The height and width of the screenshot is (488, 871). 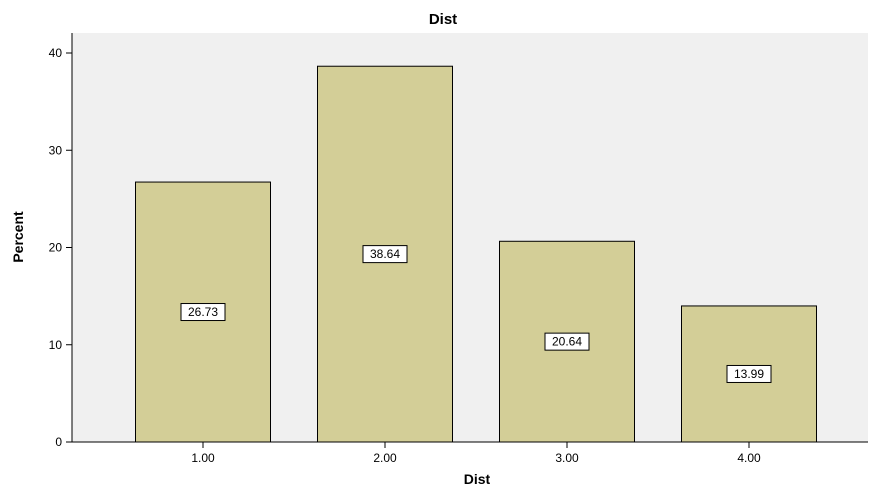 I want to click on x-tick-label: 4.00, so click(x=749, y=458).